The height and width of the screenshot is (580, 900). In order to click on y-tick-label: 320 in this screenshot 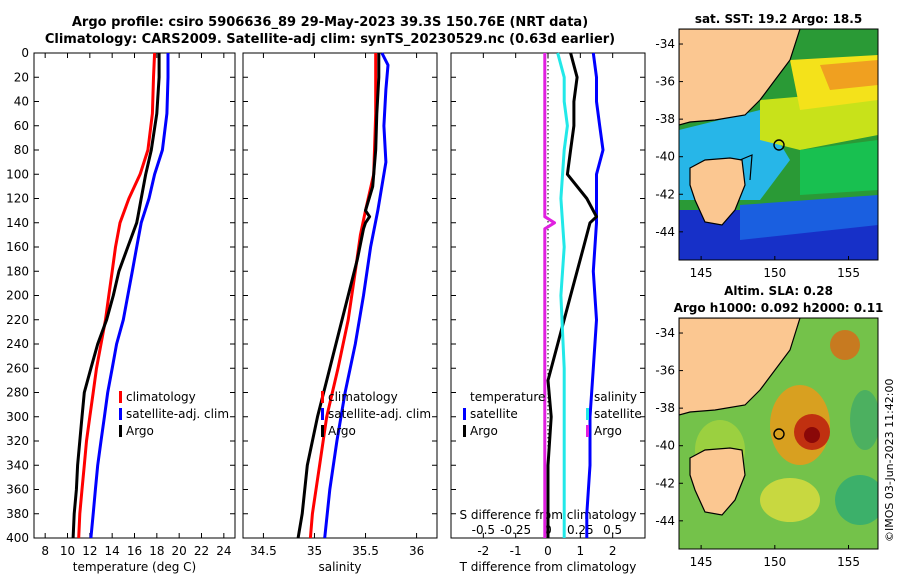, I will do `click(17, 441)`.